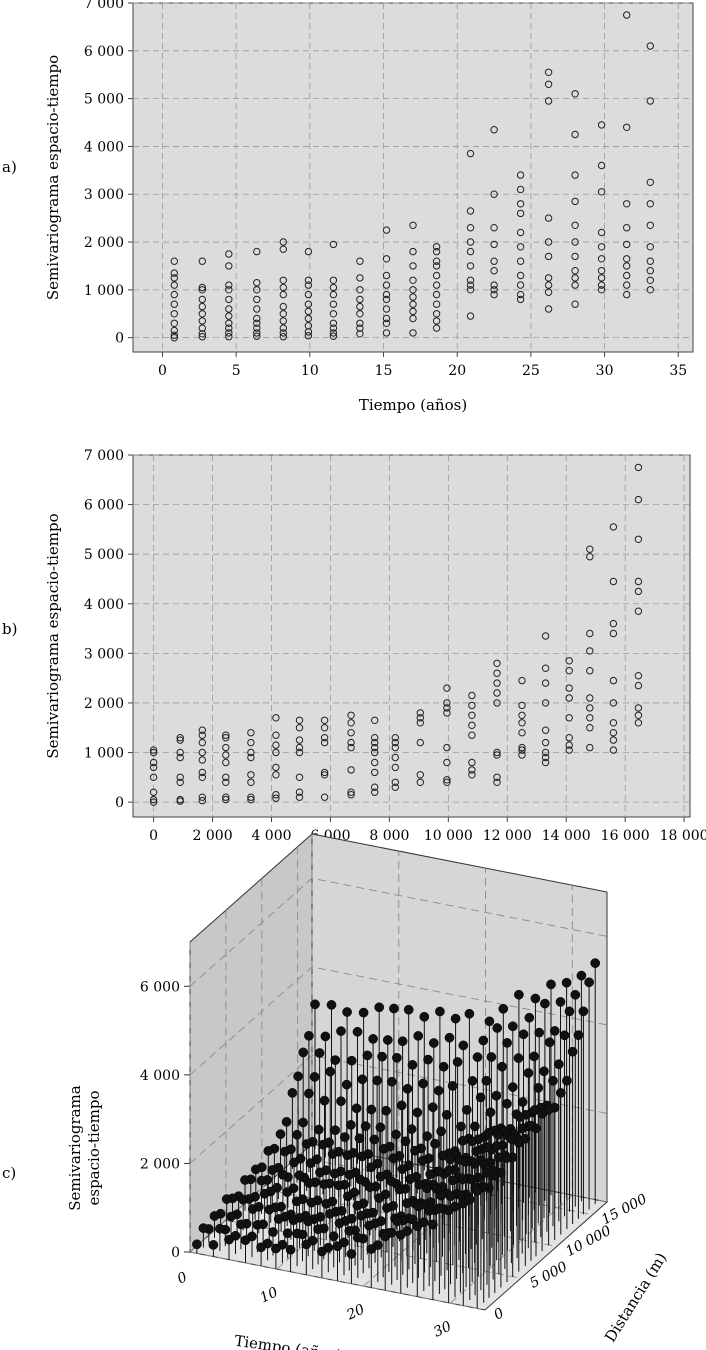 Image resolution: width=706 pixels, height=1350 pixels. What do you see at coordinates (104, 704) in the screenshot?
I see `y-tick-label: 2 000` at bounding box center [104, 704].